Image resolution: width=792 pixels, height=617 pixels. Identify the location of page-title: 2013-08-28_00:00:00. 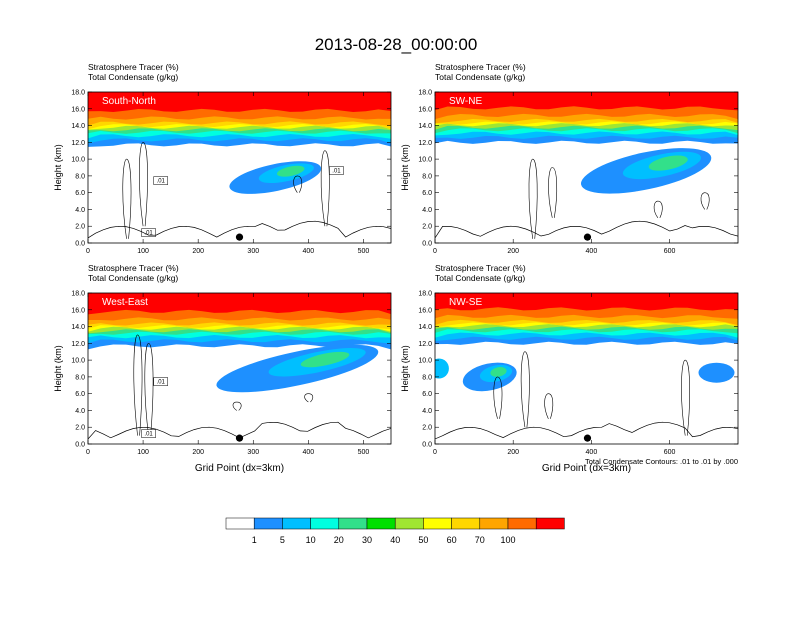
(396, 44).